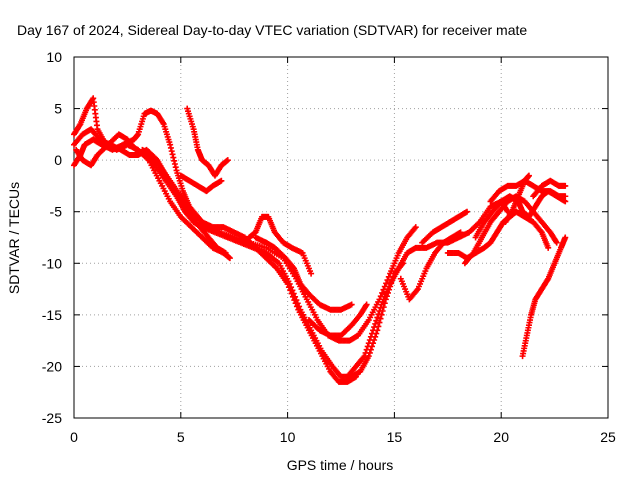 The width and height of the screenshot is (640, 480). What do you see at coordinates (58, 109) in the screenshot?
I see `y-tick-label: 5` at bounding box center [58, 109].